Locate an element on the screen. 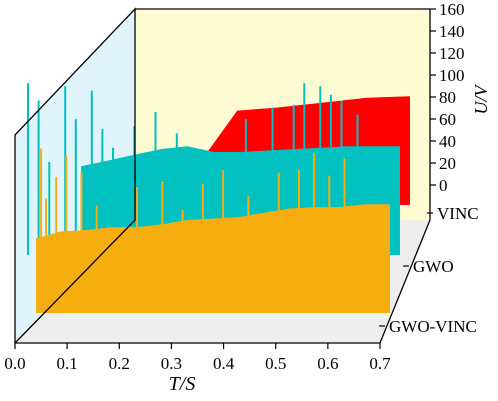  z-tick-label: 120 is located at coordinates (452, 53).